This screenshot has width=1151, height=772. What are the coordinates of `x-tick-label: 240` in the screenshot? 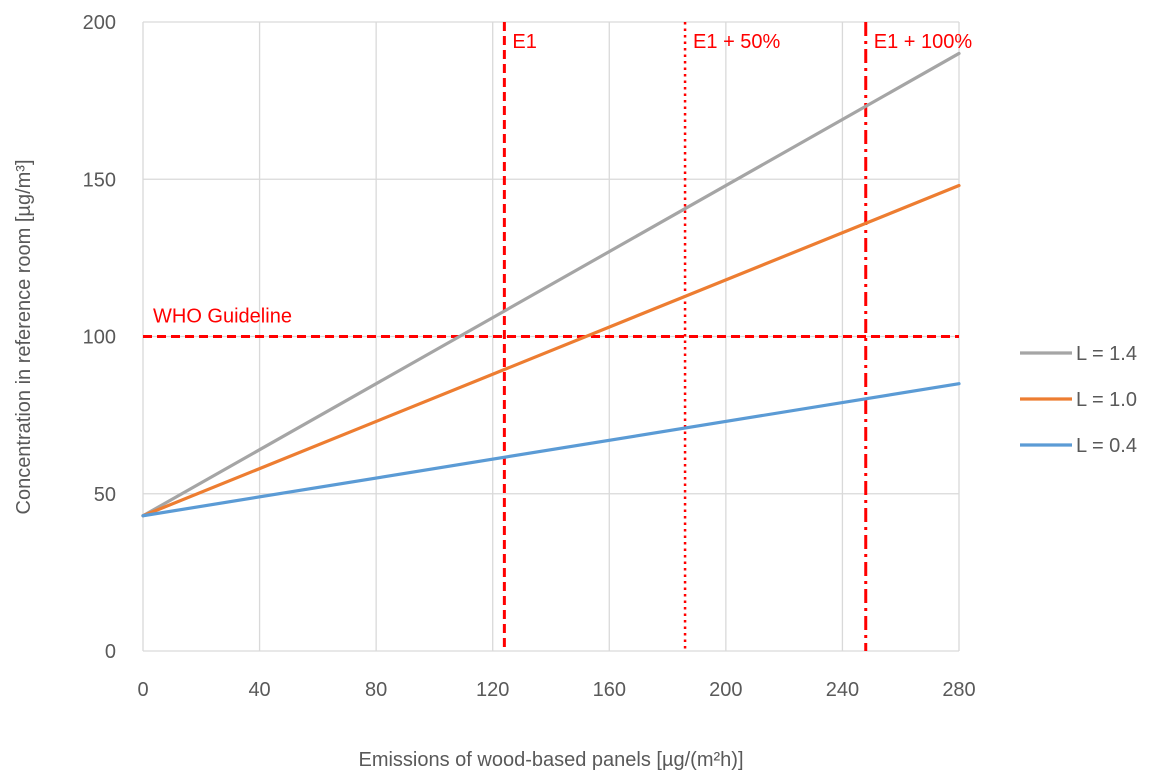 It's located at (842, 690).